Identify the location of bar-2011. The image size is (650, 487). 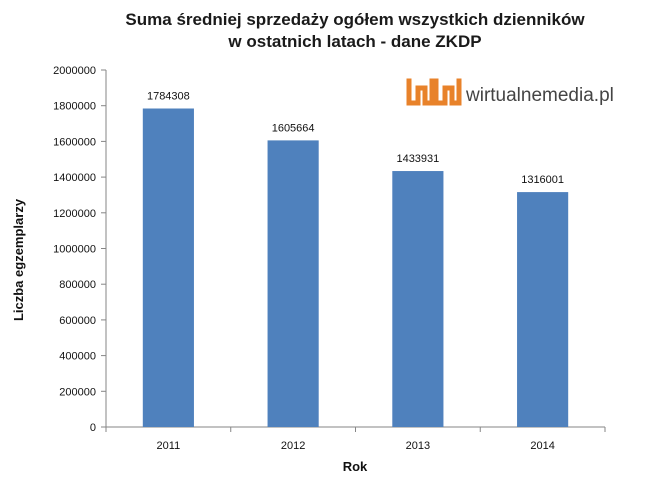
(168, 267).